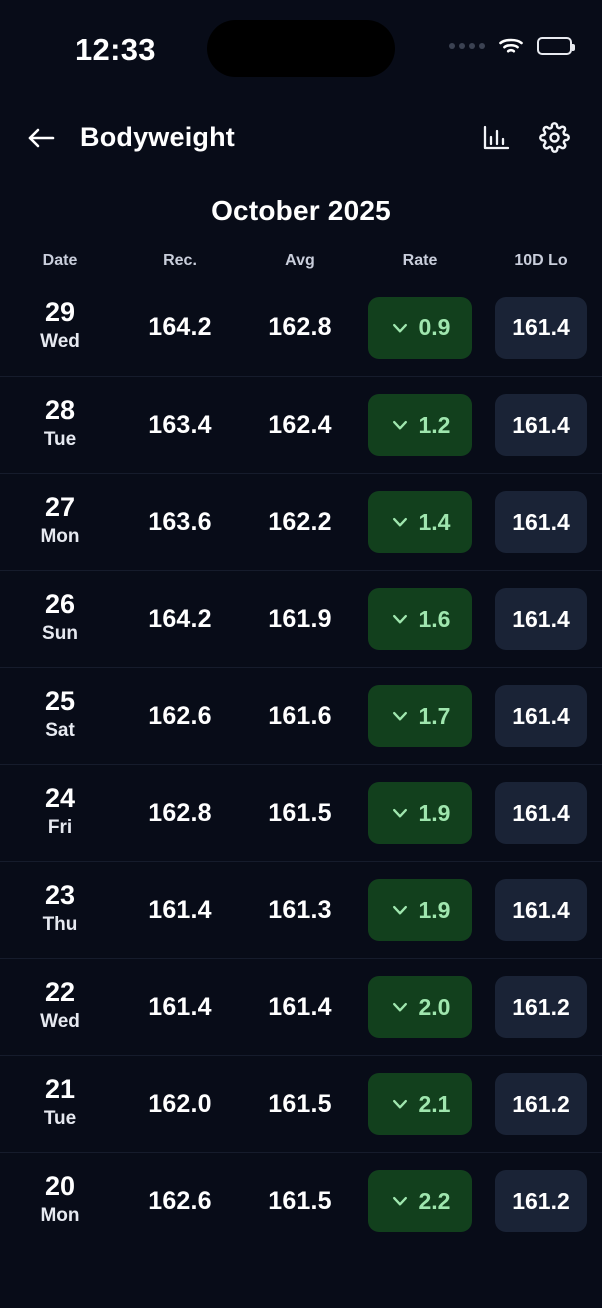  I want to click on row-rec-cell: 164.2, so click(180, 619).